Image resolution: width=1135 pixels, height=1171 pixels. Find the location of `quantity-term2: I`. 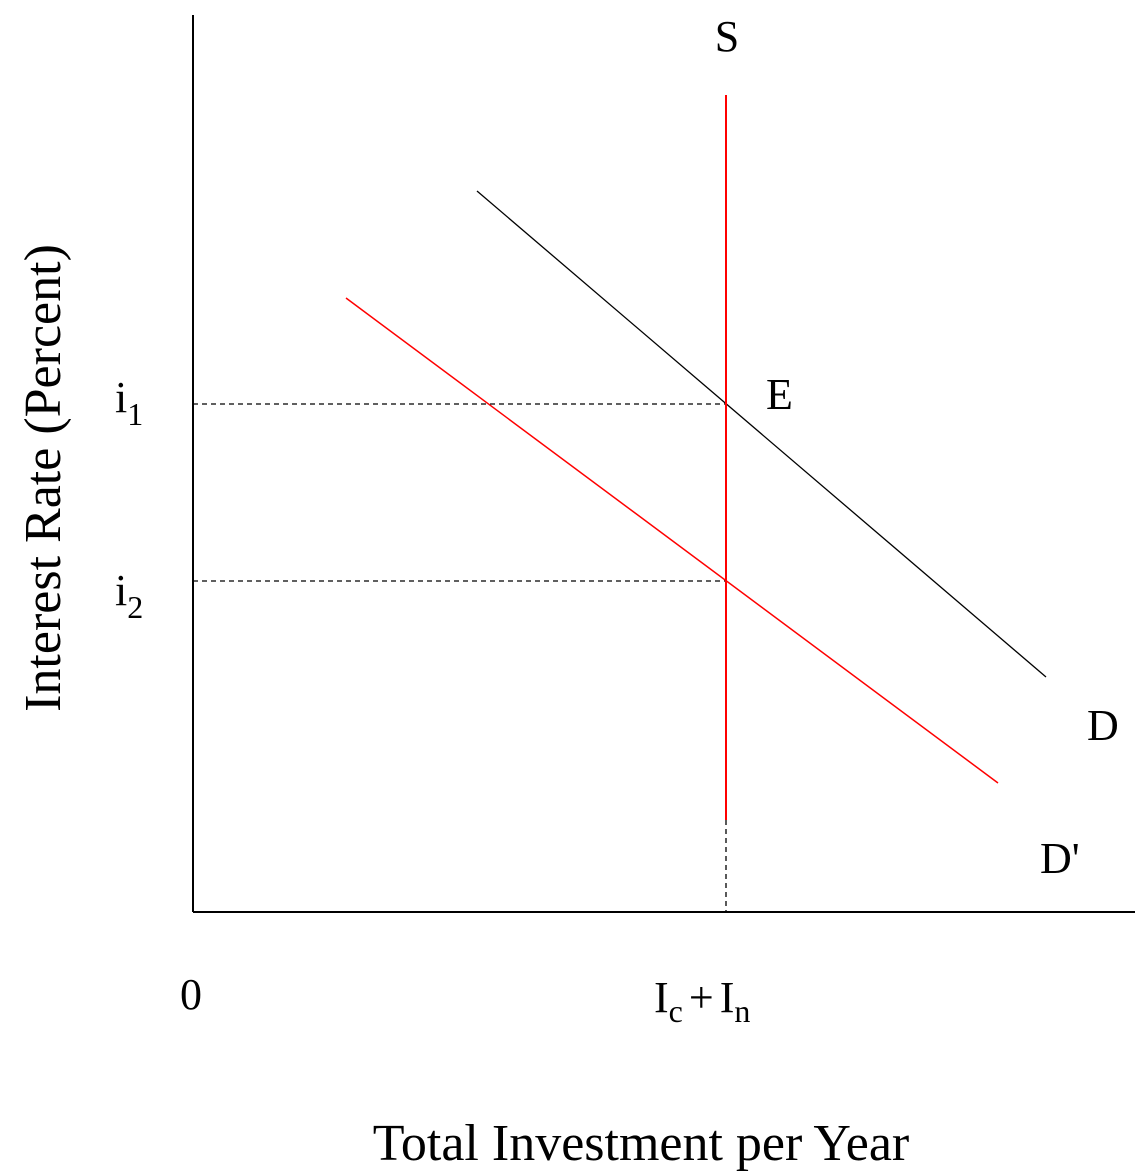

quantity-term2: I is located at coordinates (727, 997).